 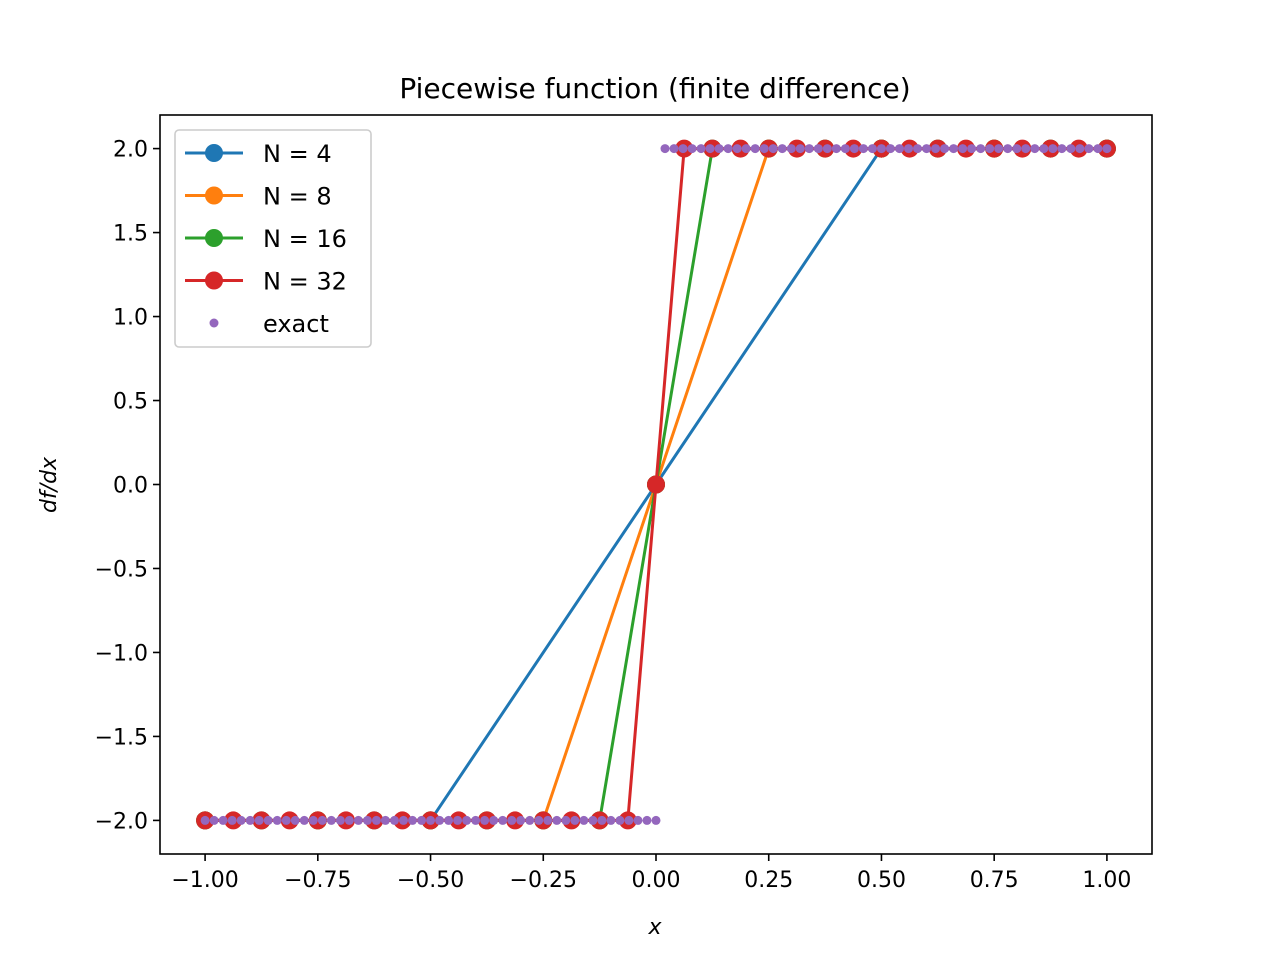 What do you see at coordinates (305, 239) in the screenshot?
I see `legend-label: N = 16` at bounding box center [305, 239].